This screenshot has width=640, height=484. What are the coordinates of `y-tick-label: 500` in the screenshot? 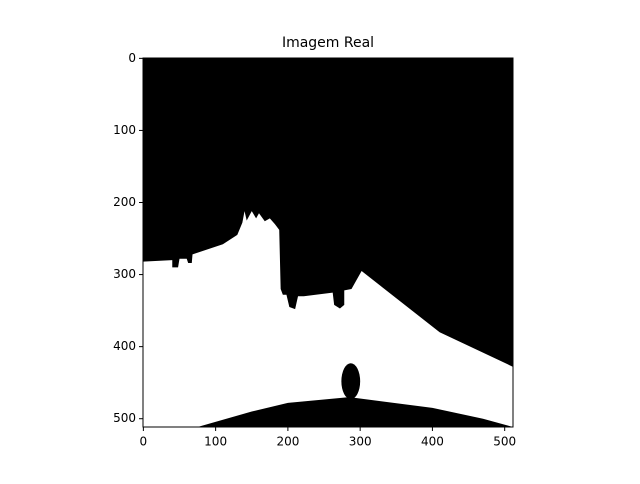 It's located at (124, 418).